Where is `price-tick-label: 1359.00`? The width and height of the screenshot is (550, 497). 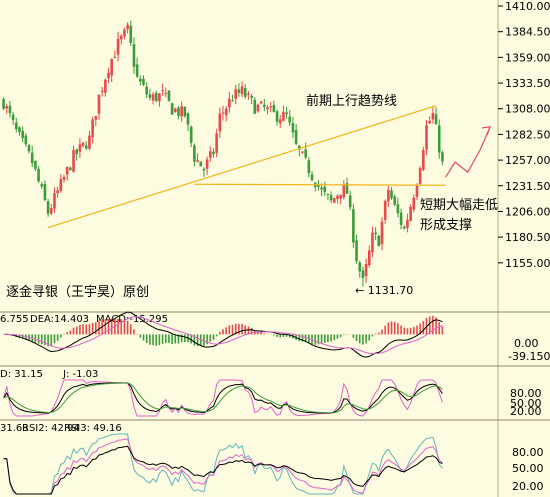 price-tick-label: 1359.00 is located at coordinates (527, 57).